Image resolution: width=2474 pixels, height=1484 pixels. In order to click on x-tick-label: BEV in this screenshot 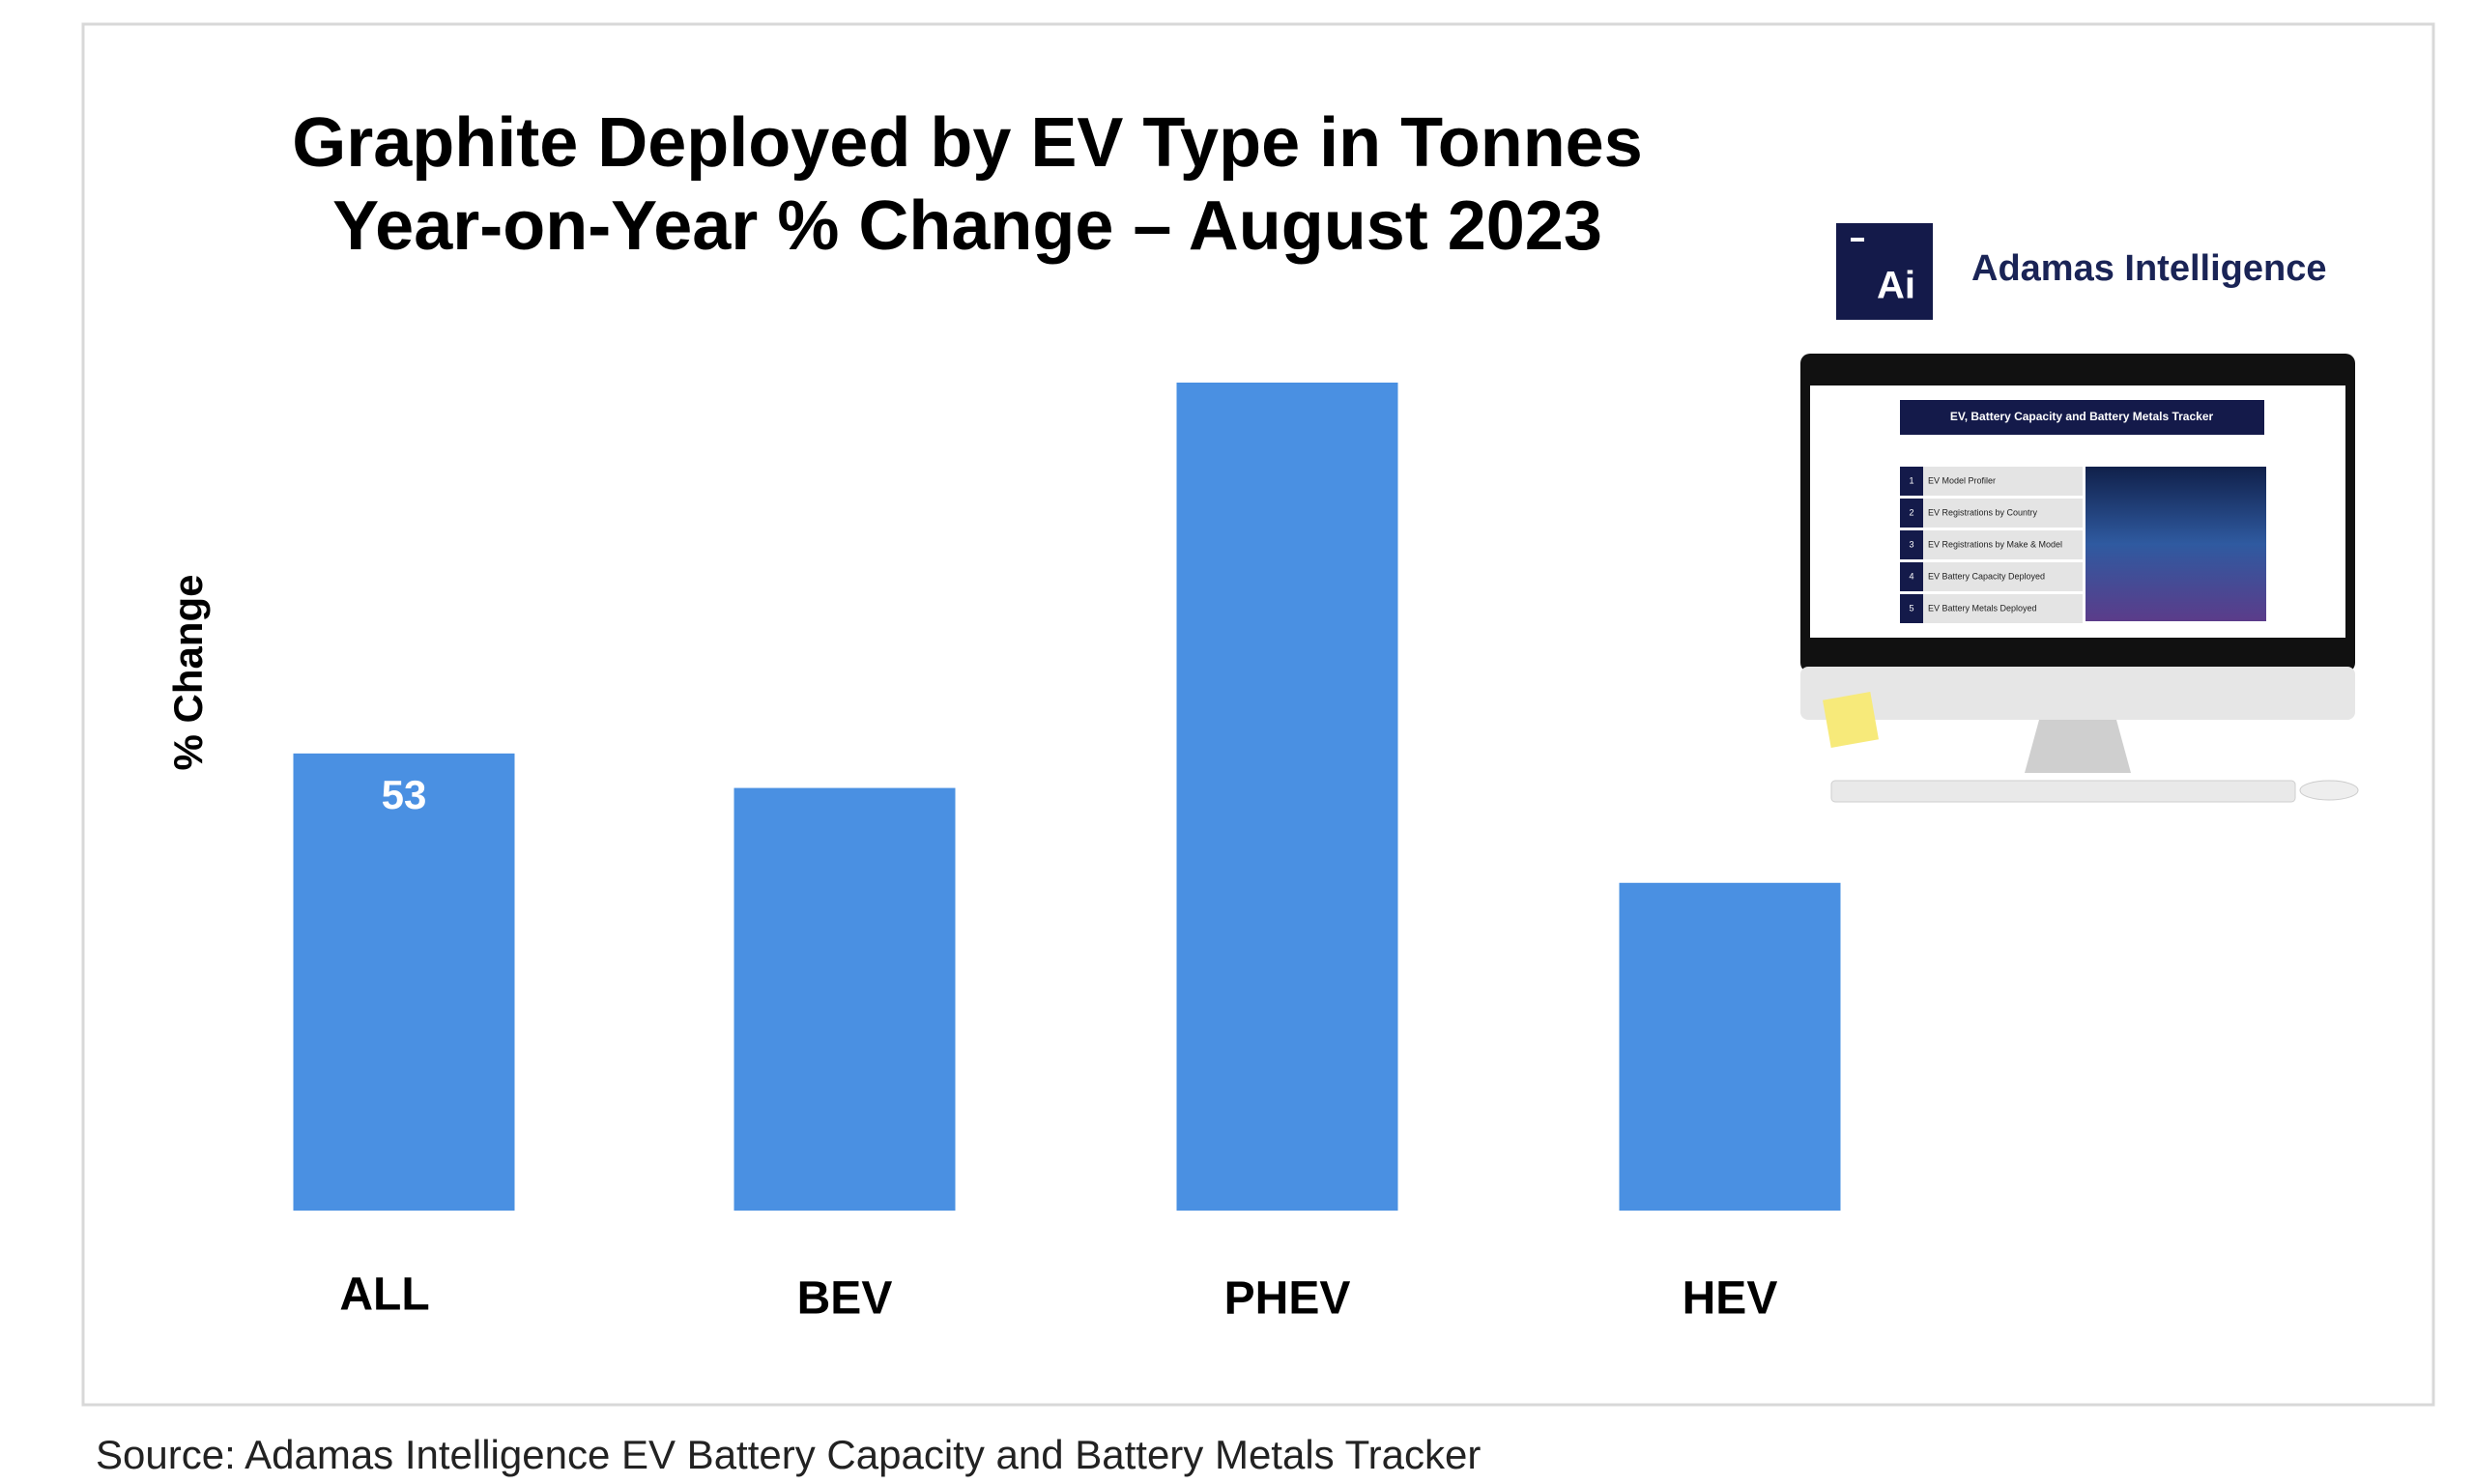, I will do `click(845, 1299)`.